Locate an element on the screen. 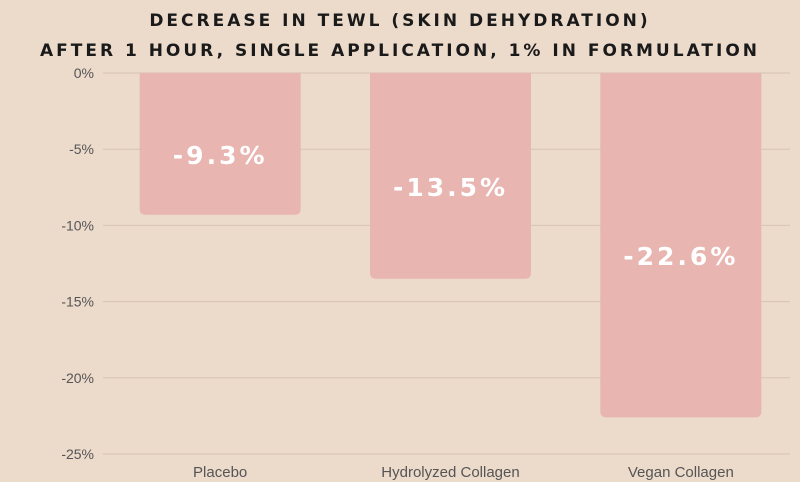 The image size is (800, 482). y-tick-label: -15% is located at coordinates (77, 302).